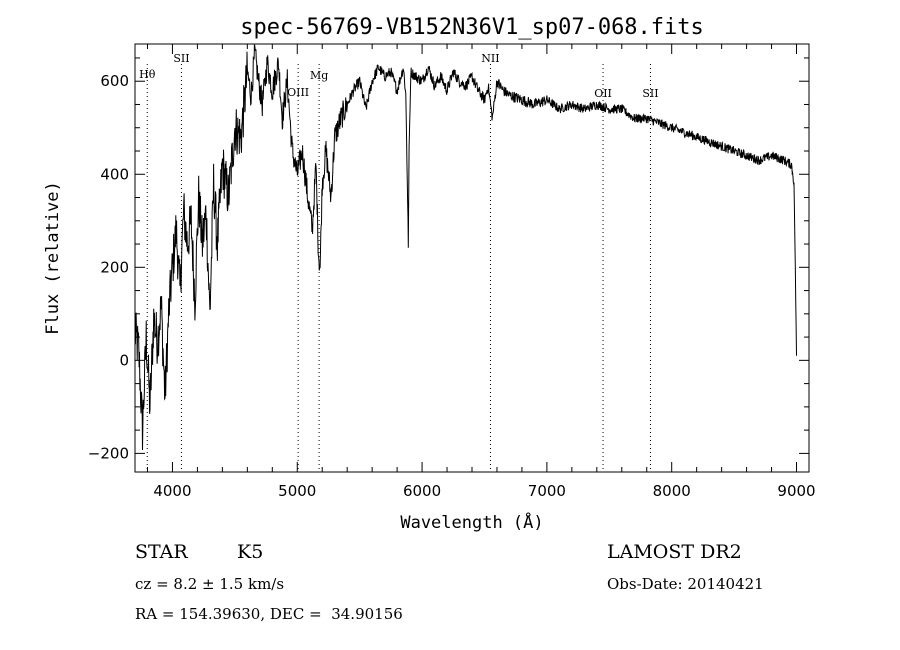 This screenshot has width=900, height=650. What do you see at coordinates (547, 491) in the screenshot?
I see `x-tick-label: 7000` at bounding box center [547, 491].